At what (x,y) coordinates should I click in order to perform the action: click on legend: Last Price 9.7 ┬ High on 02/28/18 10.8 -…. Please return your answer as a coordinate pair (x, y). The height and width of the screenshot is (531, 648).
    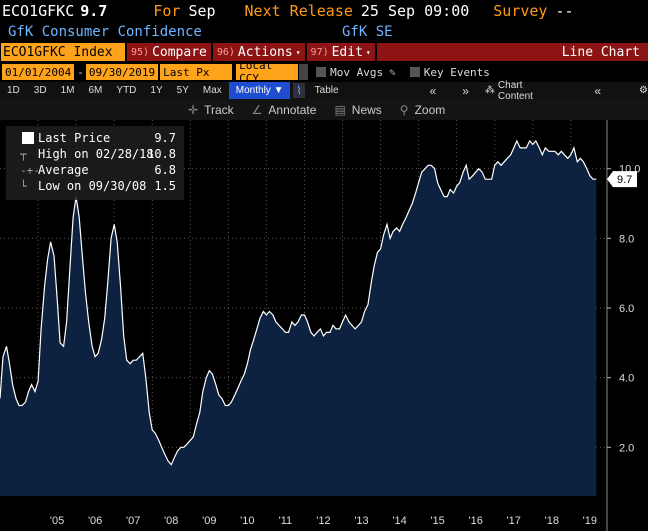
    Looking at the image, I should click on (95, 163).